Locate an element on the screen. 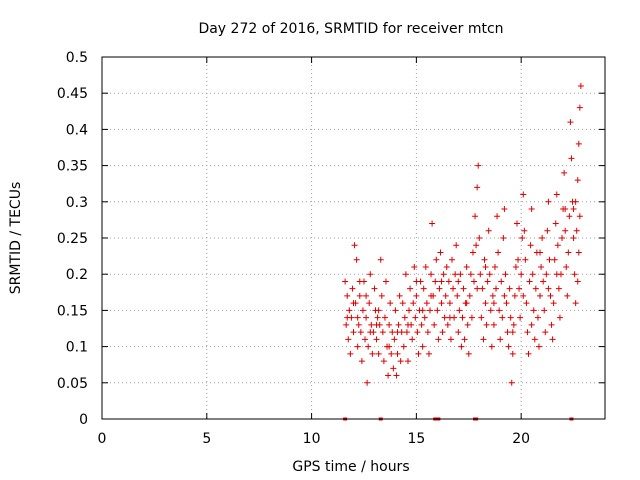 The height and width of the screenshot is (480, 640). y-tick-label: 0 is located at coordinates (83, 420).